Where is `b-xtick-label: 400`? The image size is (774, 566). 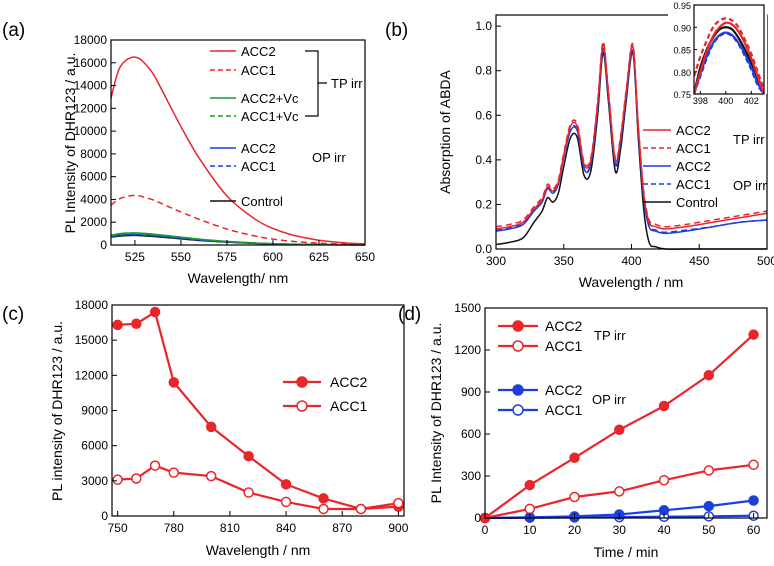 b-xtick-label: 400 is located at coordinates (631, 261).